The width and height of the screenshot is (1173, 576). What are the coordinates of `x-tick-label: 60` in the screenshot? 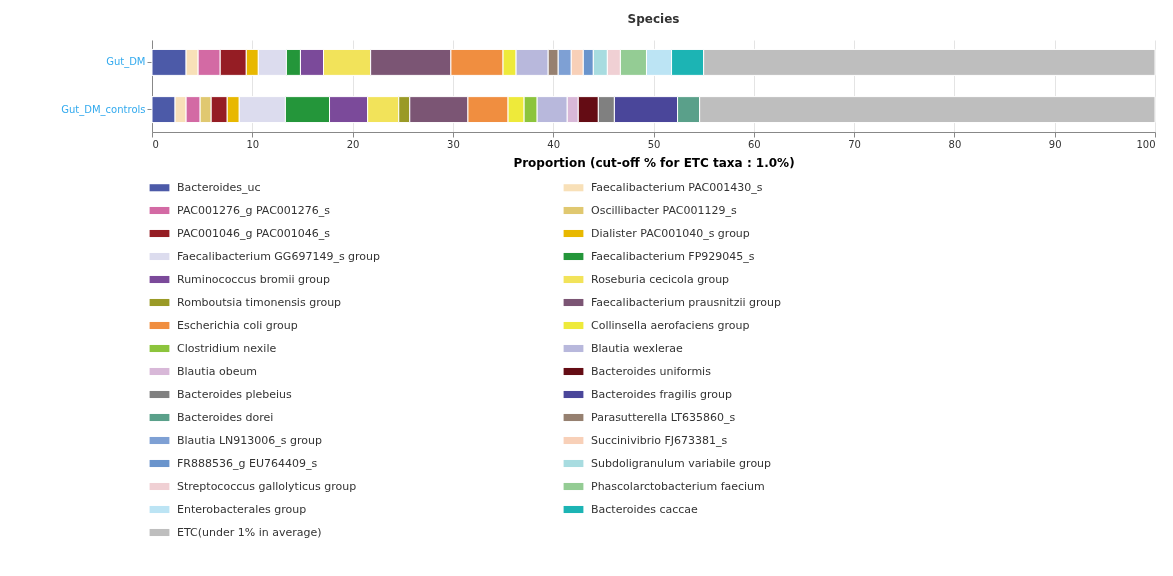 It's located at (754, 144).